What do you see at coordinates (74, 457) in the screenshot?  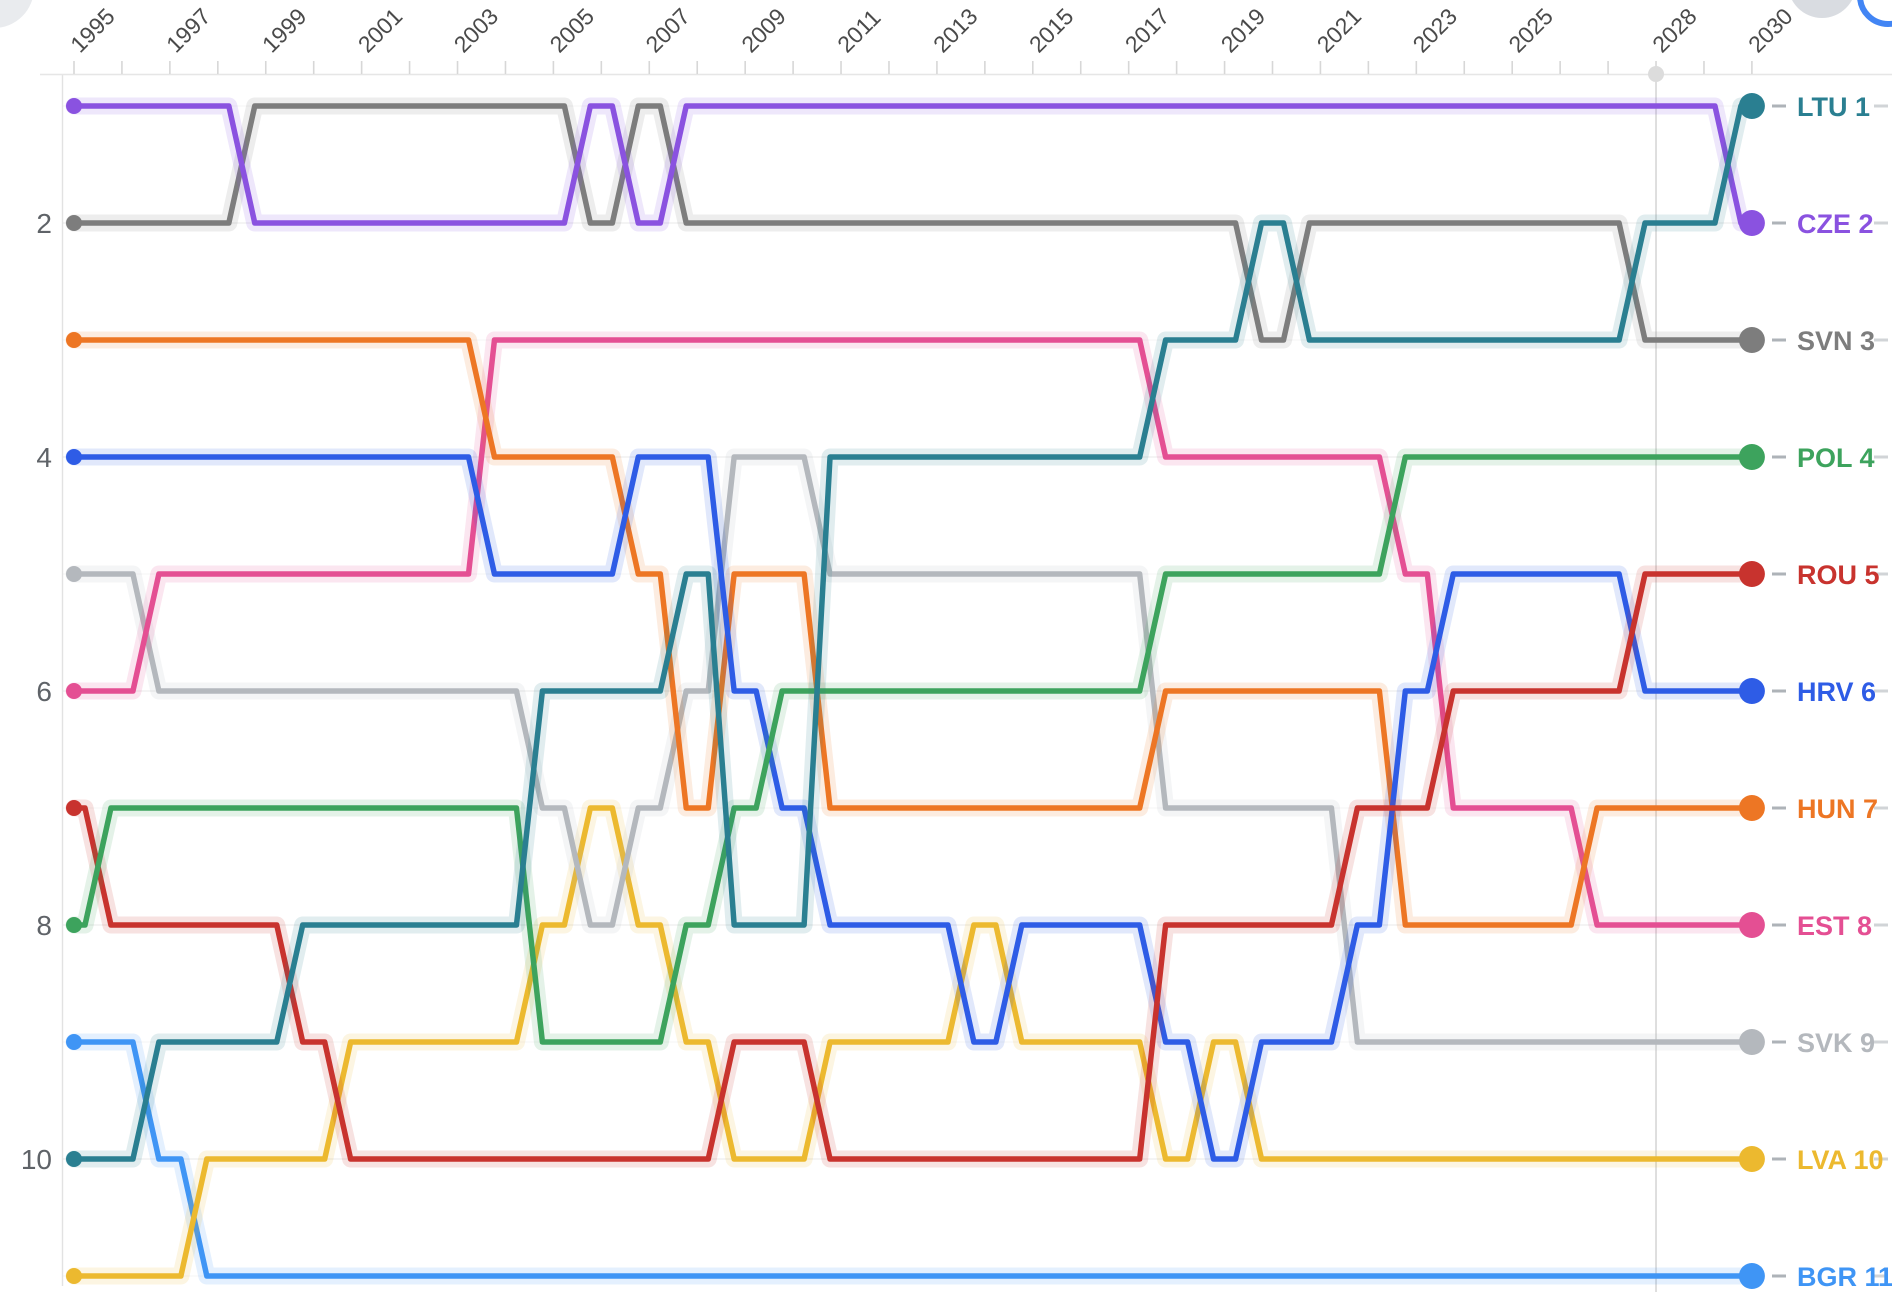 I see `HRV-start-dot` at bounding box center [74, 457].